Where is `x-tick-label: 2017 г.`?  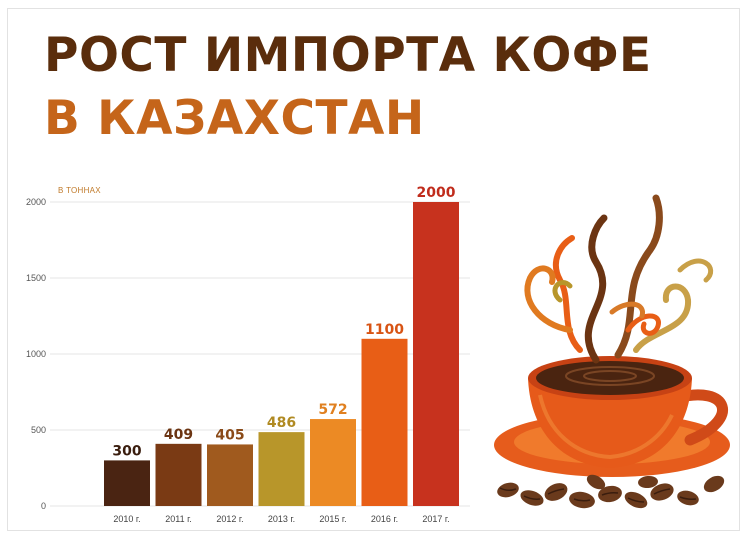 x-tick-label: 2017 г. is located at coordinates (435, 519).